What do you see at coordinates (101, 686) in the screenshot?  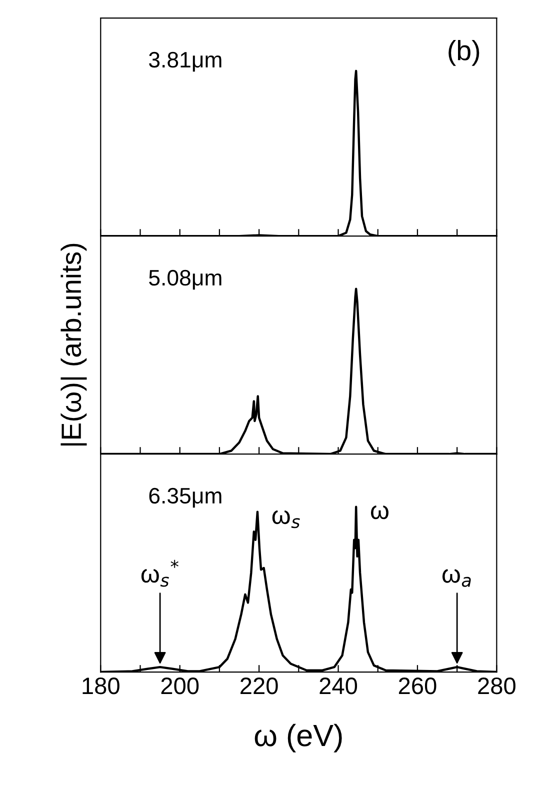 I see `x-tick-label: 180` at bounding box center [101, 686].